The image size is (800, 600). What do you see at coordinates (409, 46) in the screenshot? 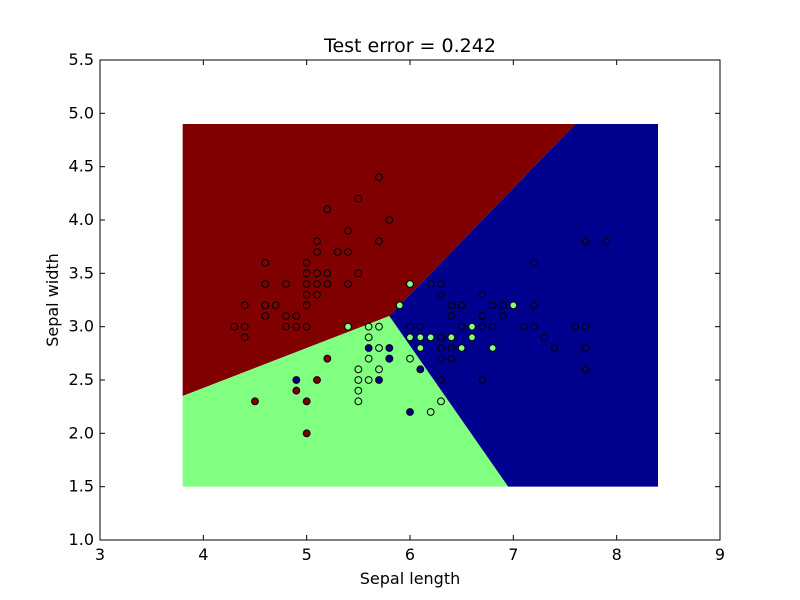
I see `chart-title: Test error = 0.242` at bounding box center [409, 46].